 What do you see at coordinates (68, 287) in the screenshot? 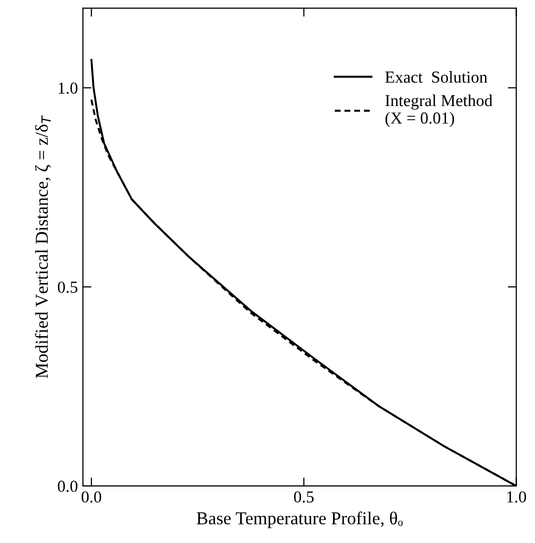
I see `y-tick-label: 0.5` at bounding box center [68, 287].